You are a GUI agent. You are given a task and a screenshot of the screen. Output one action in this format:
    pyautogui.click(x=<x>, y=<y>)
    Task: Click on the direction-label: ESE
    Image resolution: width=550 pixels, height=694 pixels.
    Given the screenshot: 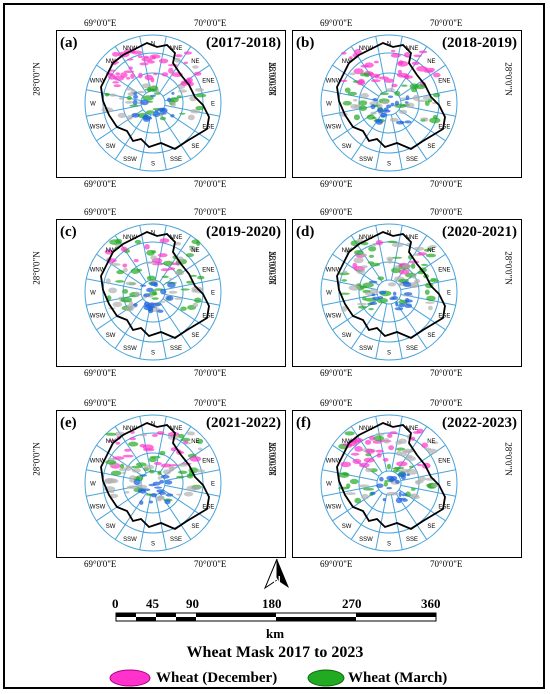 What is the action you would take?
    pyautogui.click(x=444, y=317)
    